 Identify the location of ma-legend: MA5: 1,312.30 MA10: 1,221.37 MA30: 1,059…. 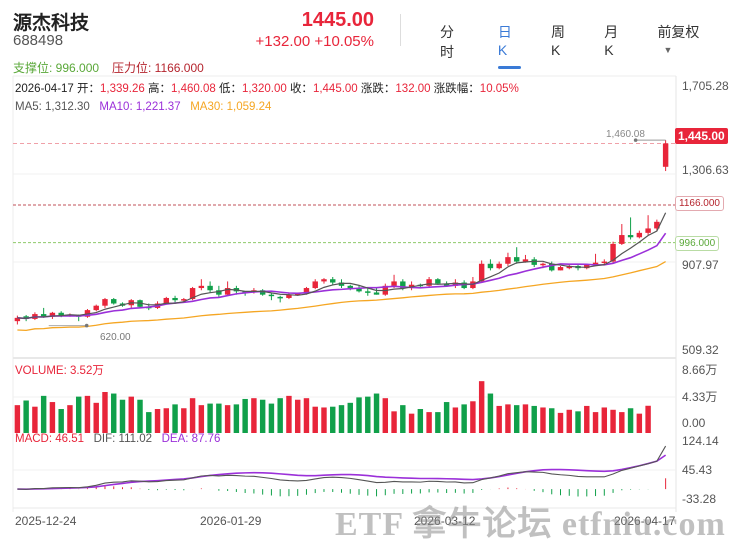
(143, 107).